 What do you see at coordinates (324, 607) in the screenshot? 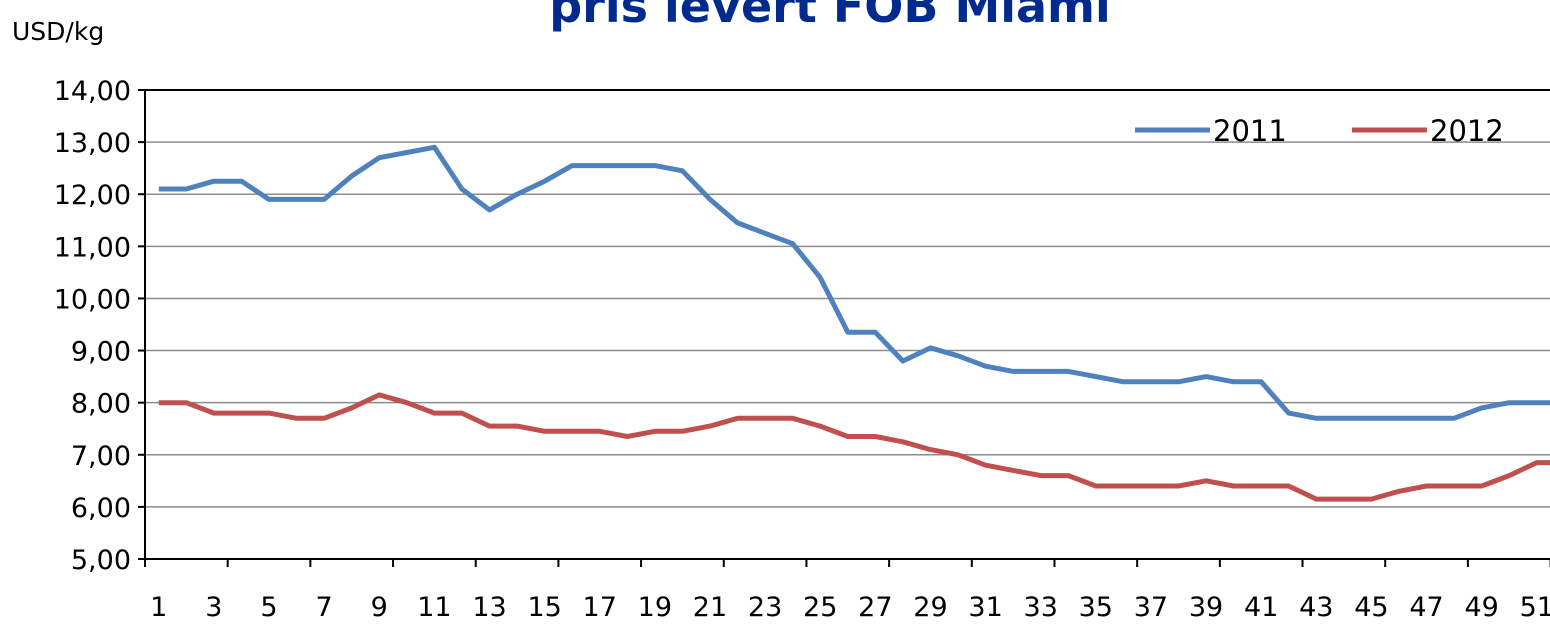
I see `x-tick-label: 7` at bounding box center [324, 607].